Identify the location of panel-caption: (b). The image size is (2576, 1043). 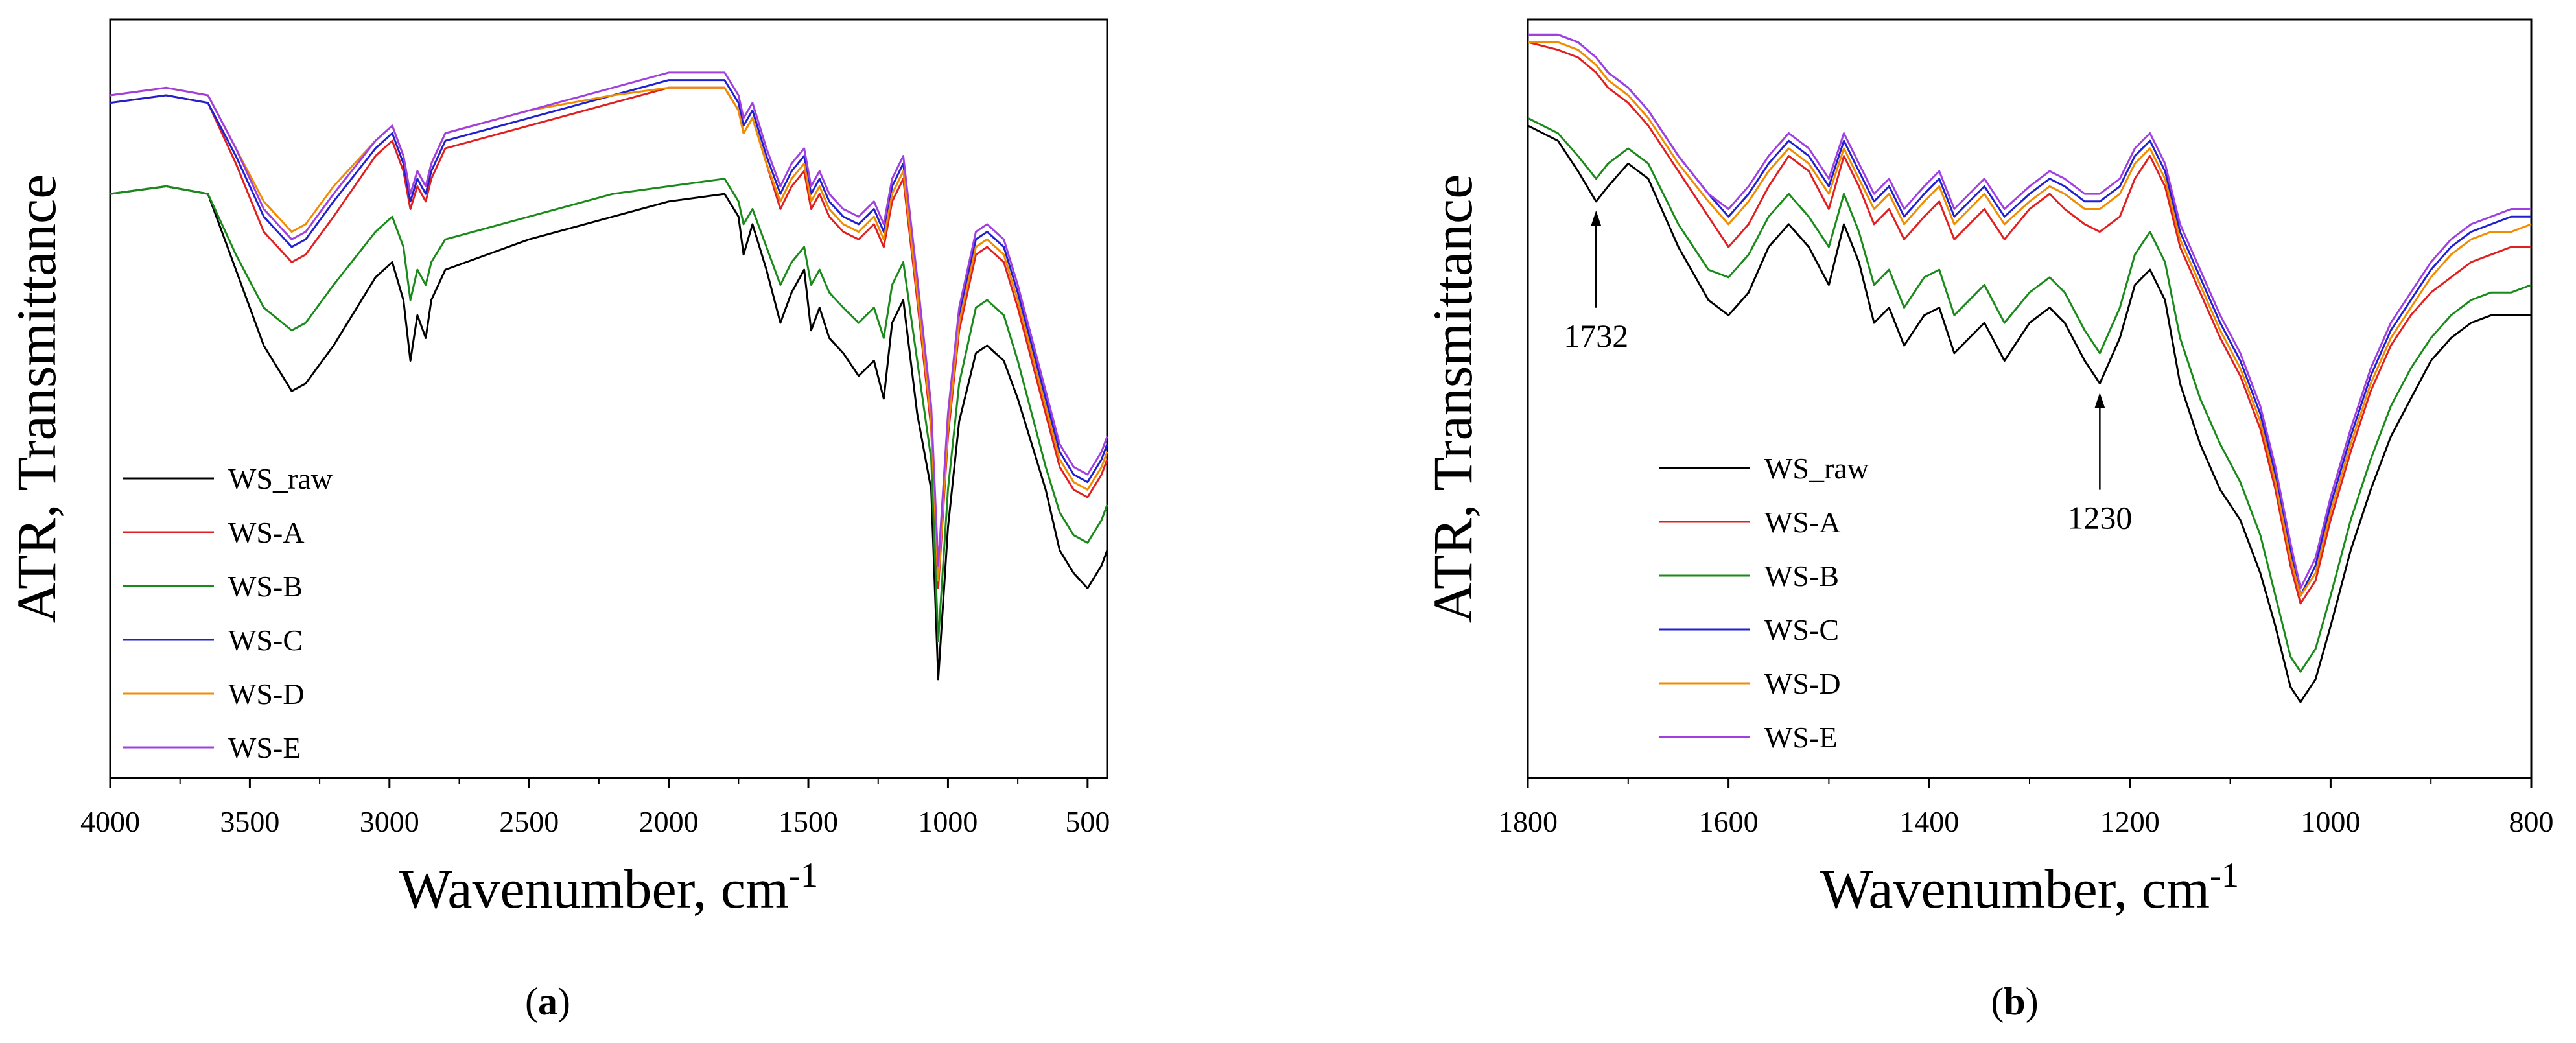
(2014, 1001).